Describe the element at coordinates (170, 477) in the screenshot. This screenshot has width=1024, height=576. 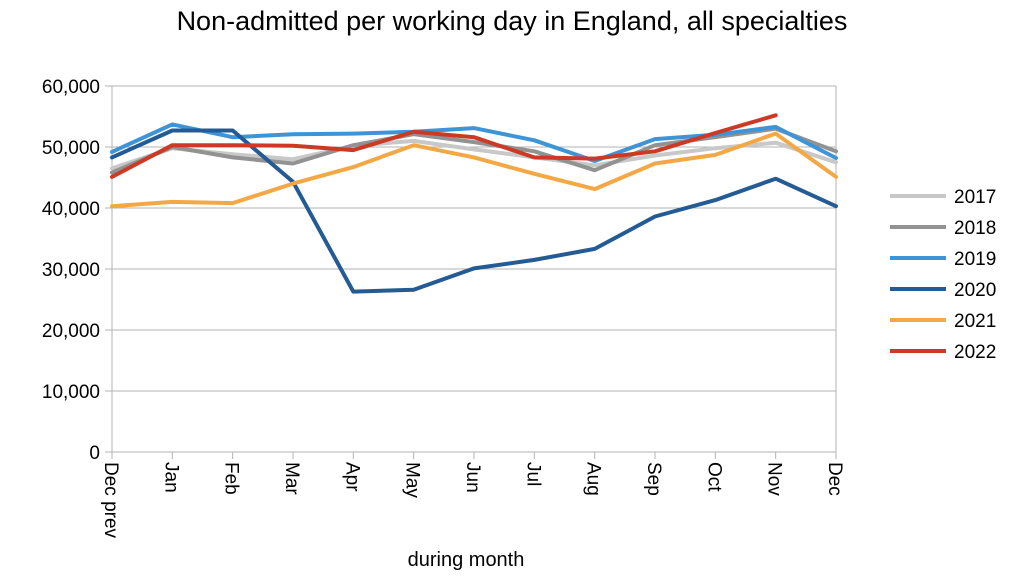
I see `x-tick-label: Jan` at that location.